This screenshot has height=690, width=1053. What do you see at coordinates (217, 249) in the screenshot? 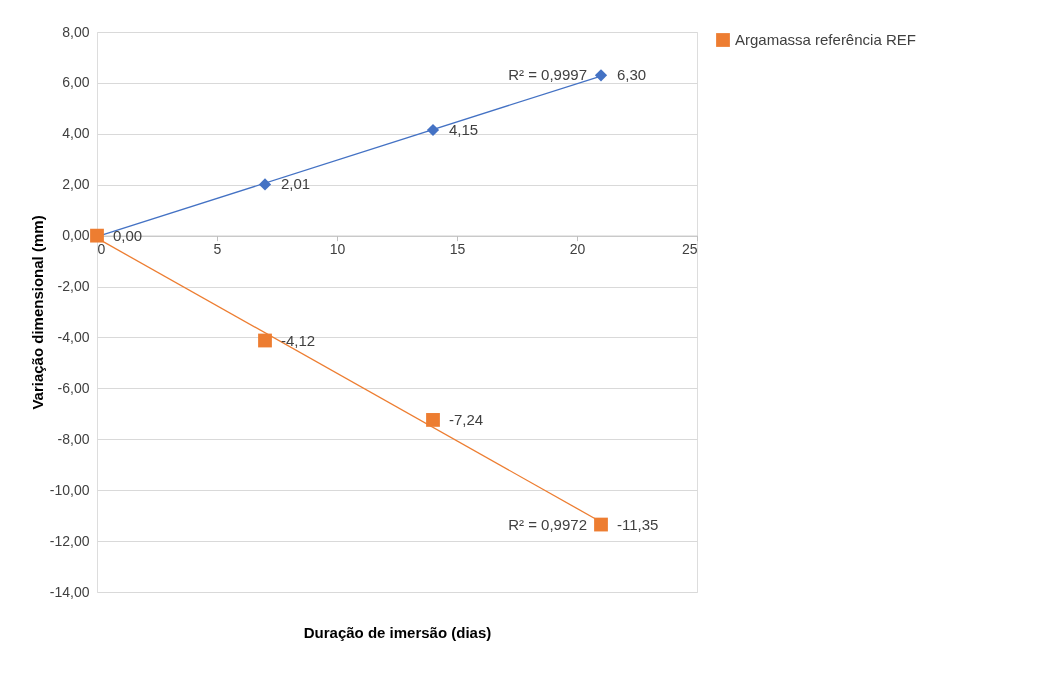
I see `x-tick-label: 5` at bounding box center [217, 249].